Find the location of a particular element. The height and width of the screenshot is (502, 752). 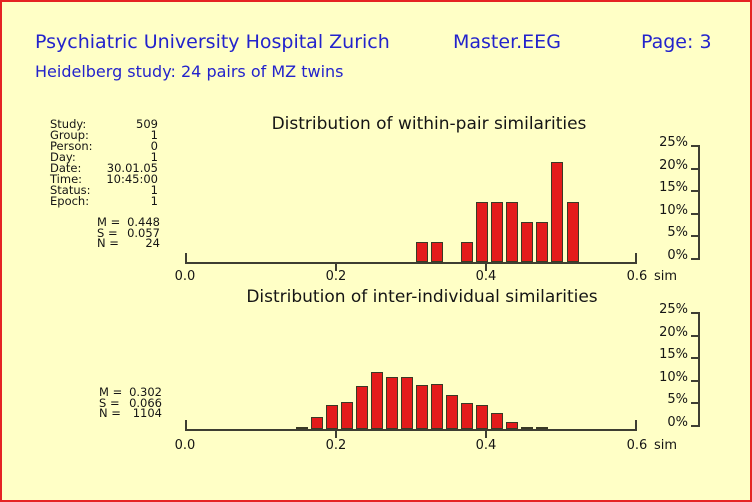

stat-row: M = 0.448 is located at coordinates (128, 222).